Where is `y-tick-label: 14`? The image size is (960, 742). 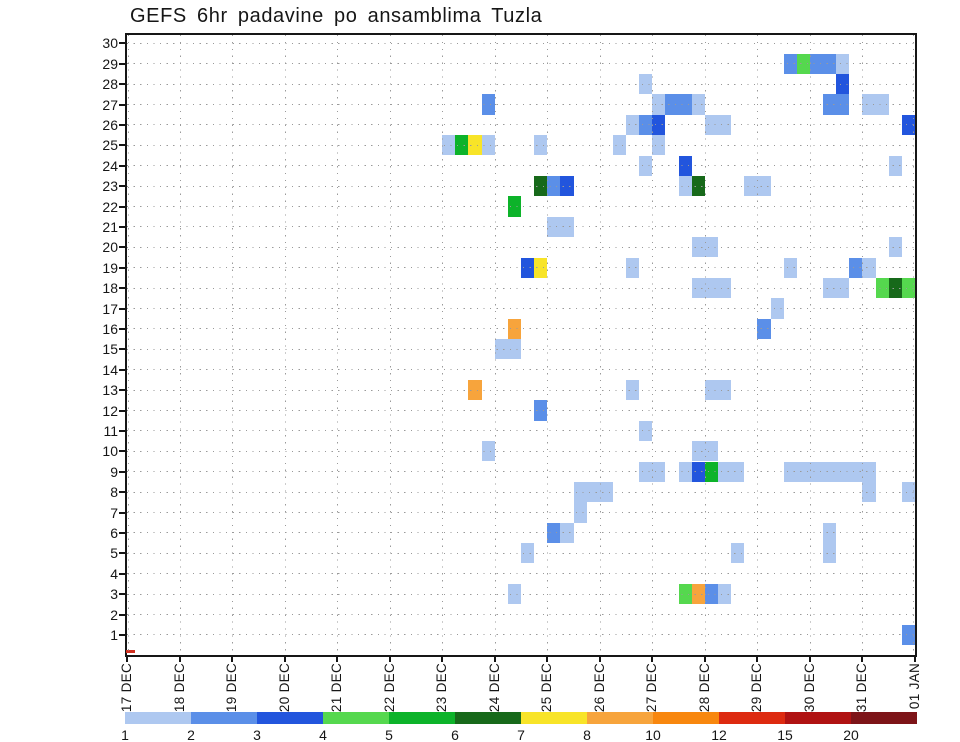
y-tick-label: 14 is located at coordinates (110, 369).